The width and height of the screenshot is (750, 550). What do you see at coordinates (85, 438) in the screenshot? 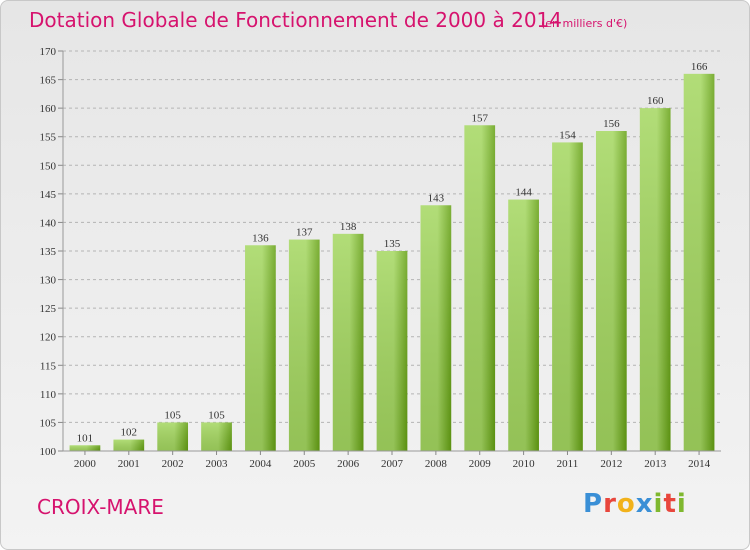
I see `bar-value-label: 101` at bounding box center [85, 438].